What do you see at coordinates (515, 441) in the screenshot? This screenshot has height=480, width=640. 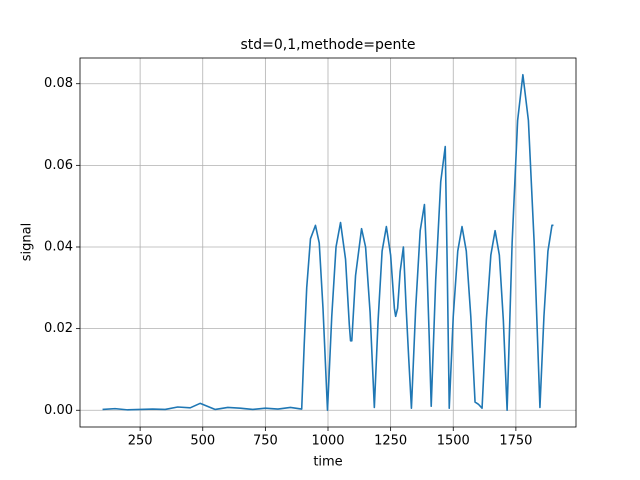 I see `x-tick-label: 1750` at bounding box center [515, 441].